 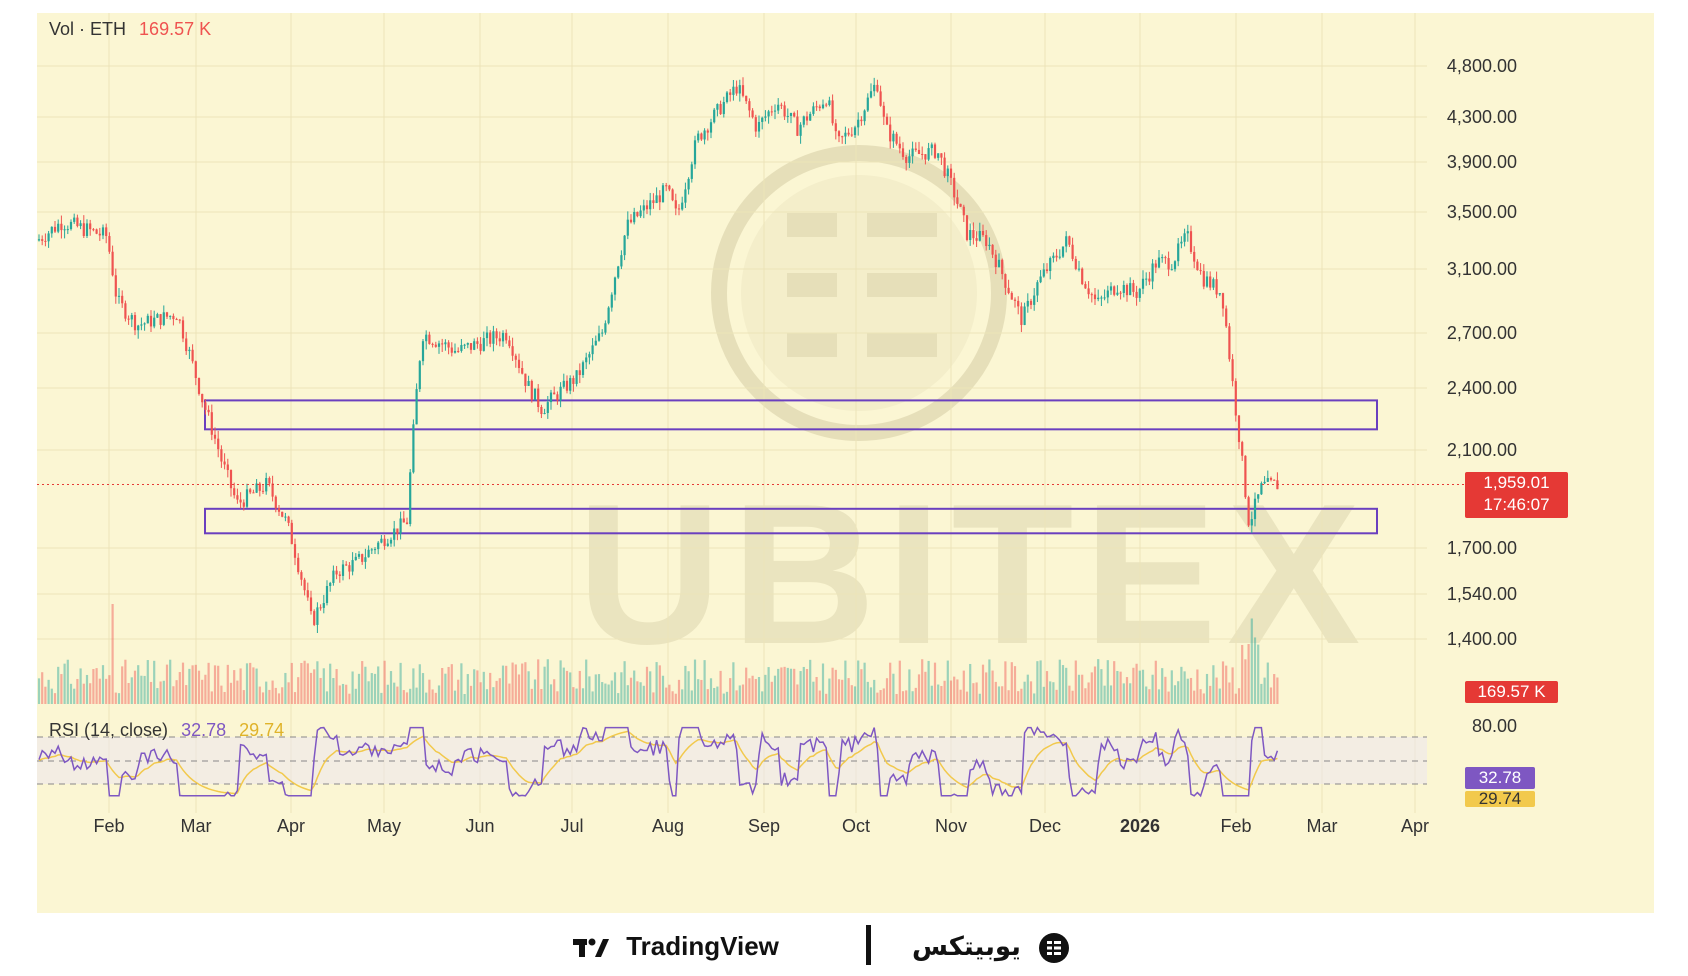 I want to click on last-price-tag: 1,959.01 17:46:07, so click(x=1516, y=495).